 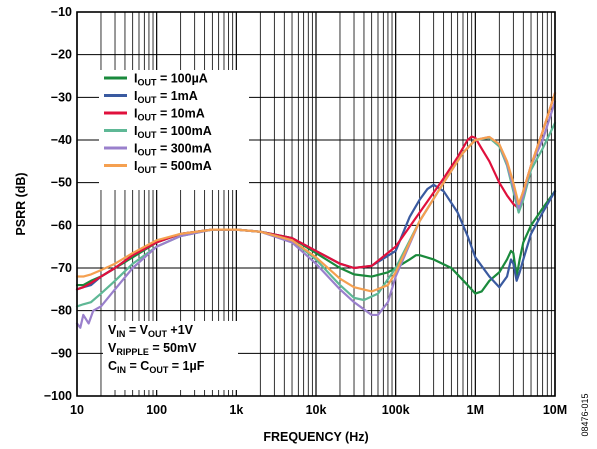 What do you see at coordinates (58, 396) in the screenshot?
I see `y-tick-label: −100` at bounding box center [58, 396].